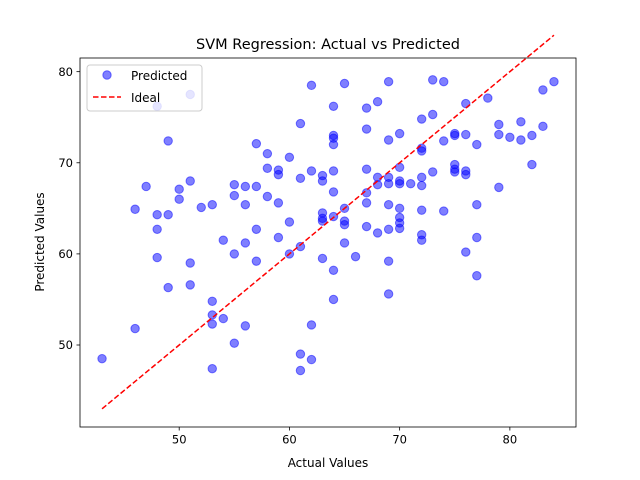 Image resolution: width=640 pixels, height=480 pixels. Describe the element at coordinates (144, 88) in the screenshot. I see `legend-frame` at that location.